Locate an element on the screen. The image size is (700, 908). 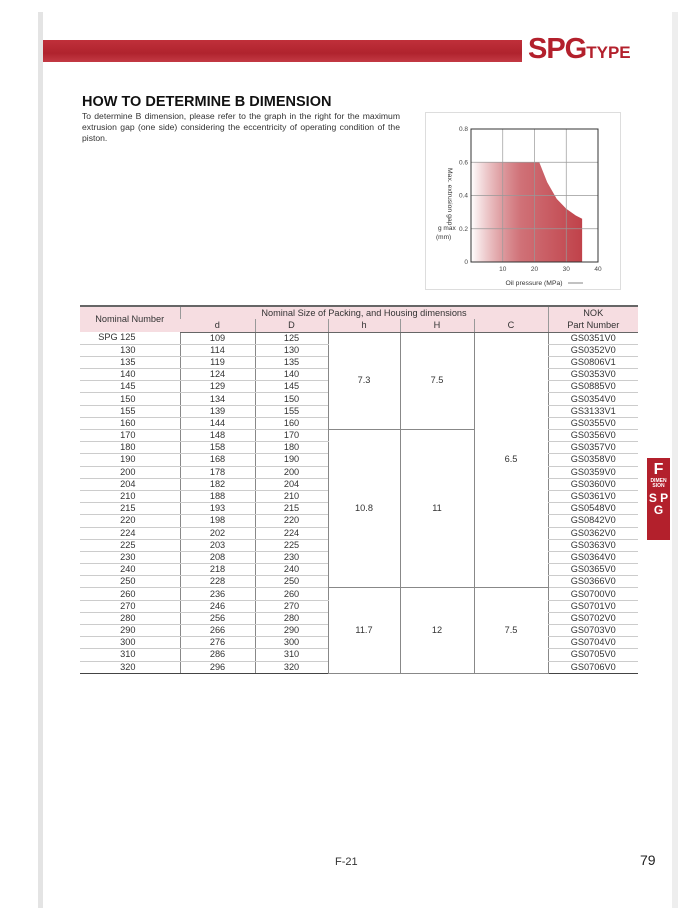
part-number: GS0701V0 is located at coordinates (592, 606).